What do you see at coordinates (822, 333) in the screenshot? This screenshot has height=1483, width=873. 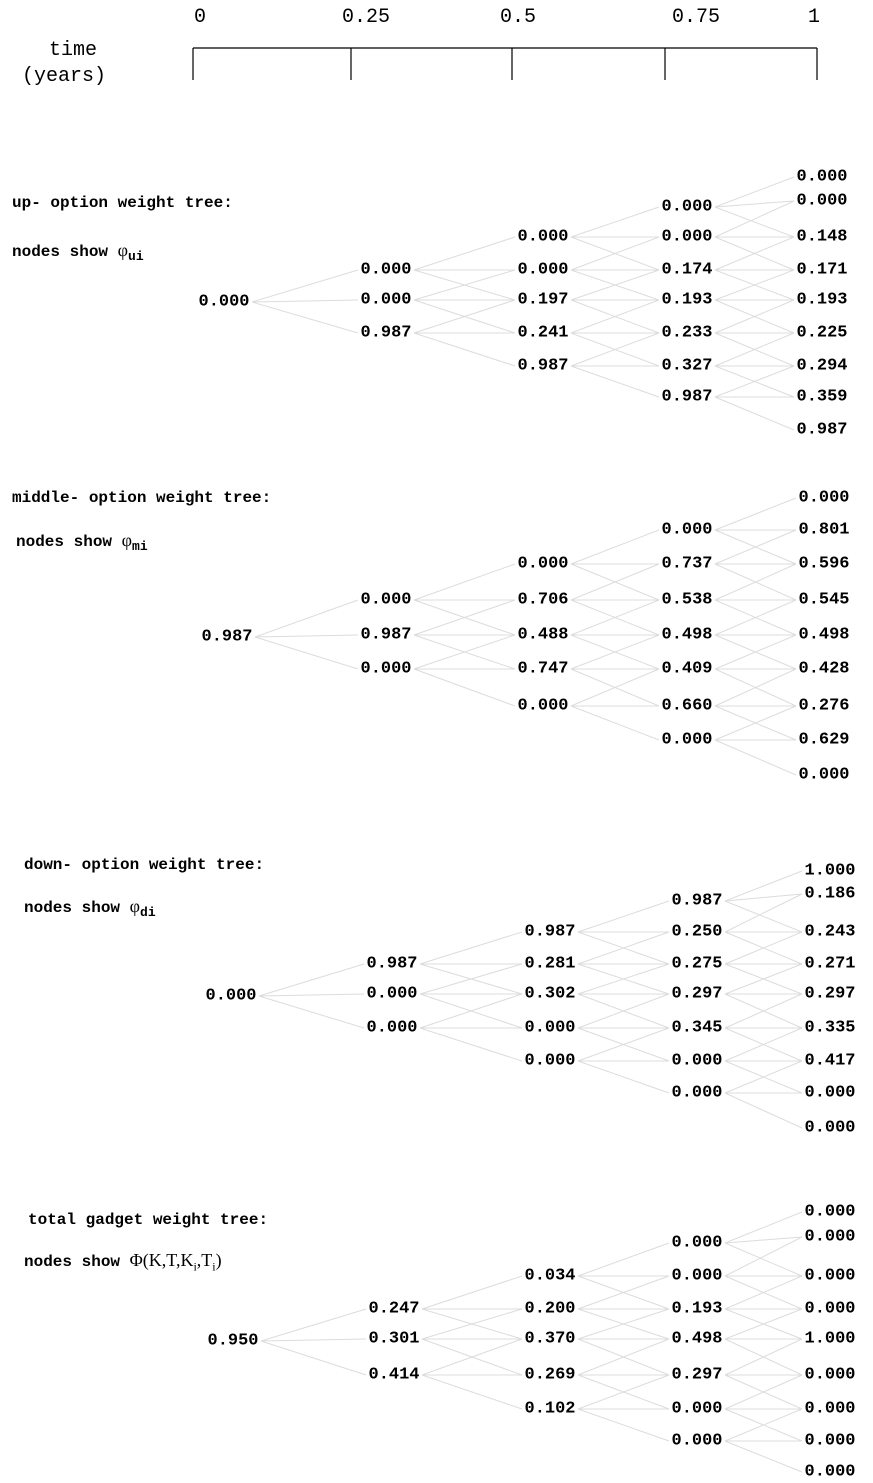 I see `tree-node-value: 0.225` at bounding box center [822, 333].